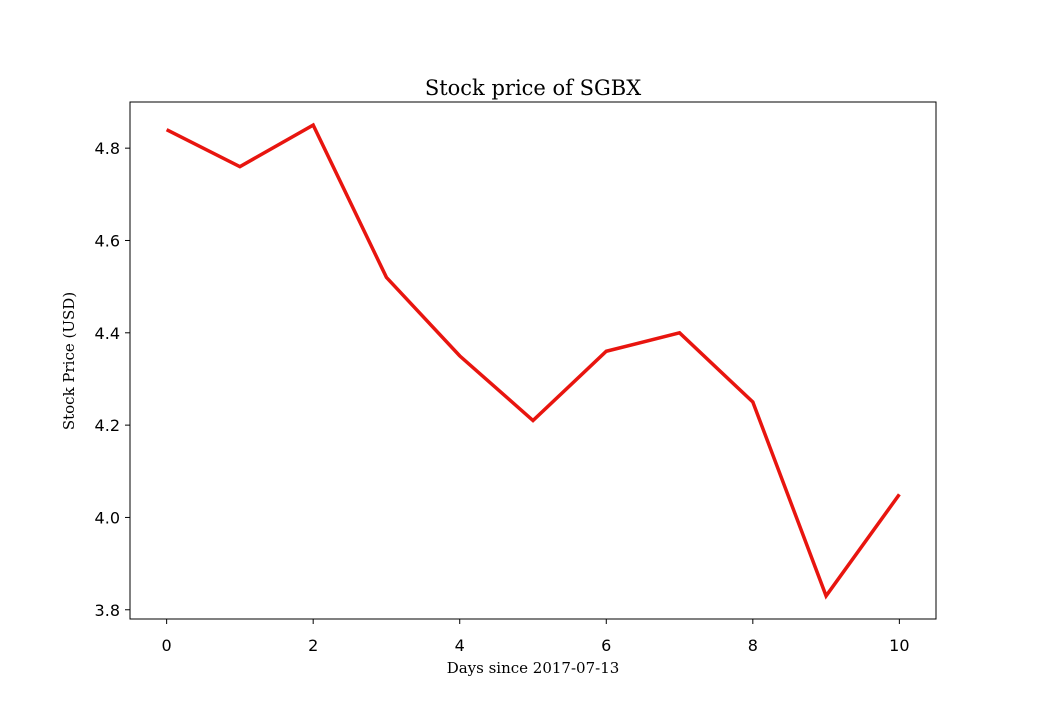 The image size is (1040, 715). I want to click on y-axis-label: Stock Price (USD), so click(69, 361).